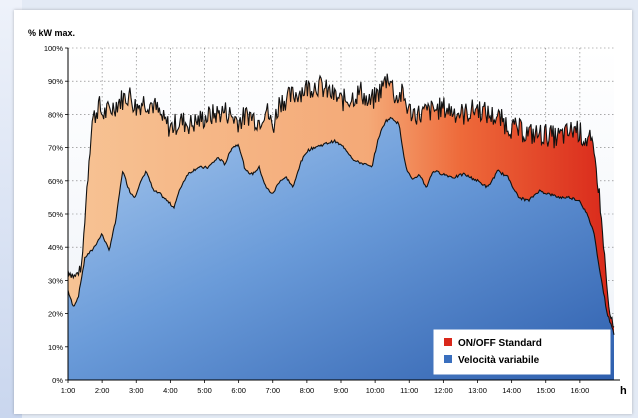 This screenshot has height=418, width=638. I want to click on y-tick-label: 10%, so click(55, 347).